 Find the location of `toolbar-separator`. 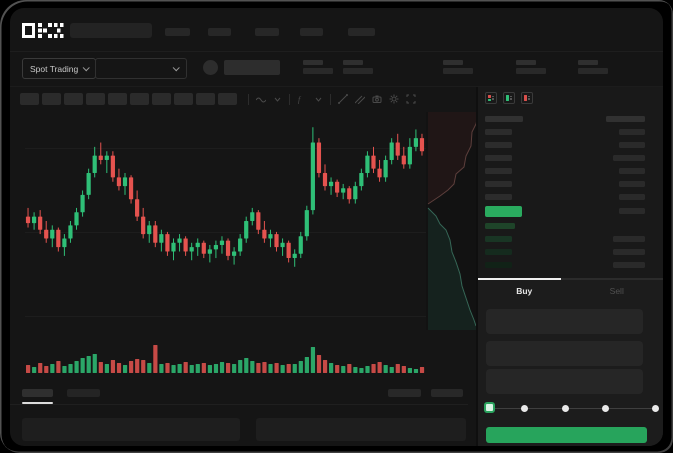

toolbar-separator is located at coordinates (289, 99).